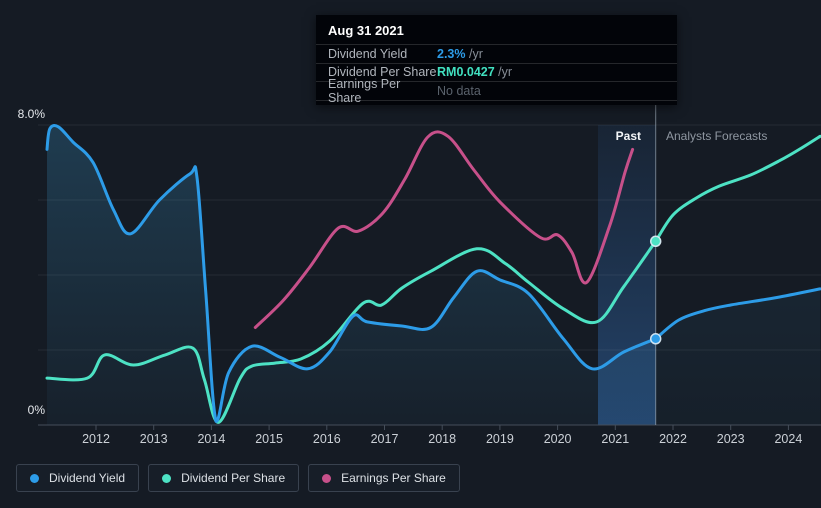  What do you see at coordinates (673, 439) in the screenshot?
I see `x-tick-label: 2022` at bounding box center [673, 439].